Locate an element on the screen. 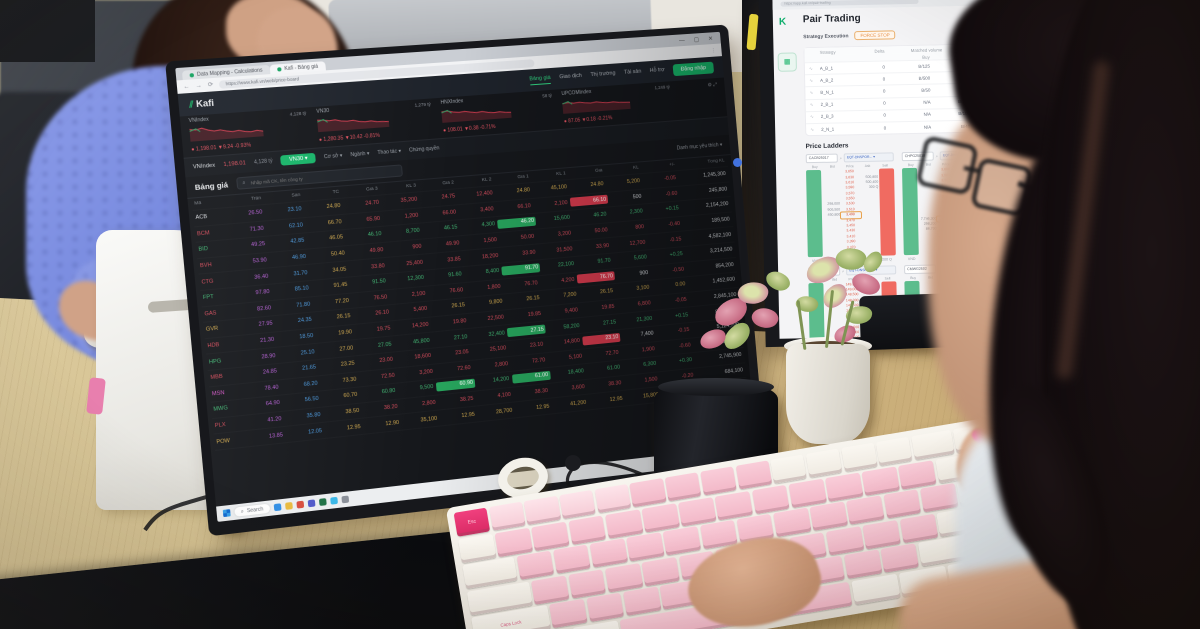 This screenshot has height=629, width=1200. chrome-icon is located at coordinates (300, 504).